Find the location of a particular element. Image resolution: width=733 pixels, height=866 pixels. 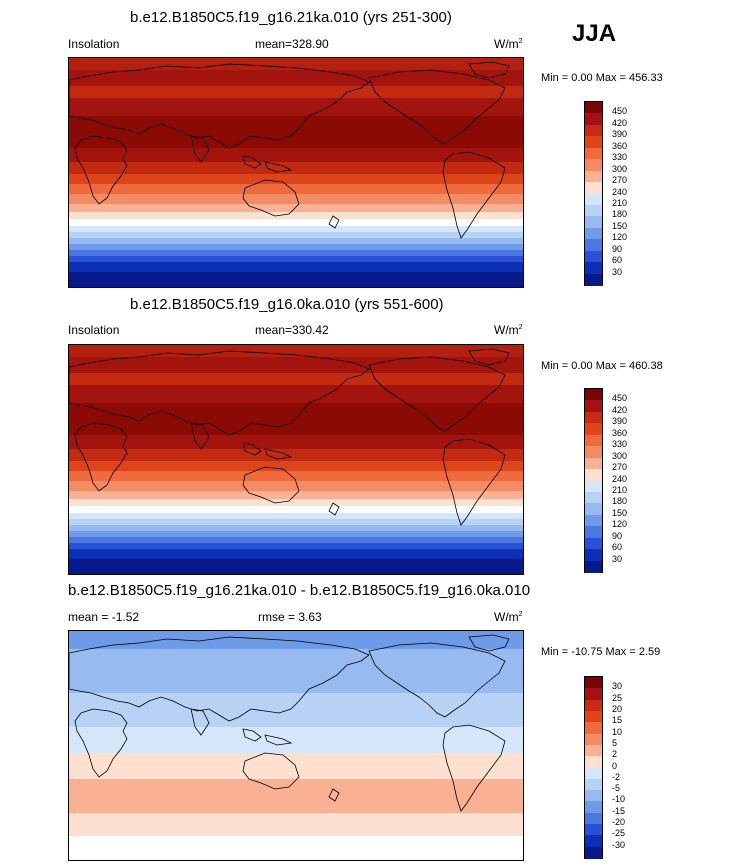

panel2-mean-value: 330.42 is located at coordinates (310, 330).